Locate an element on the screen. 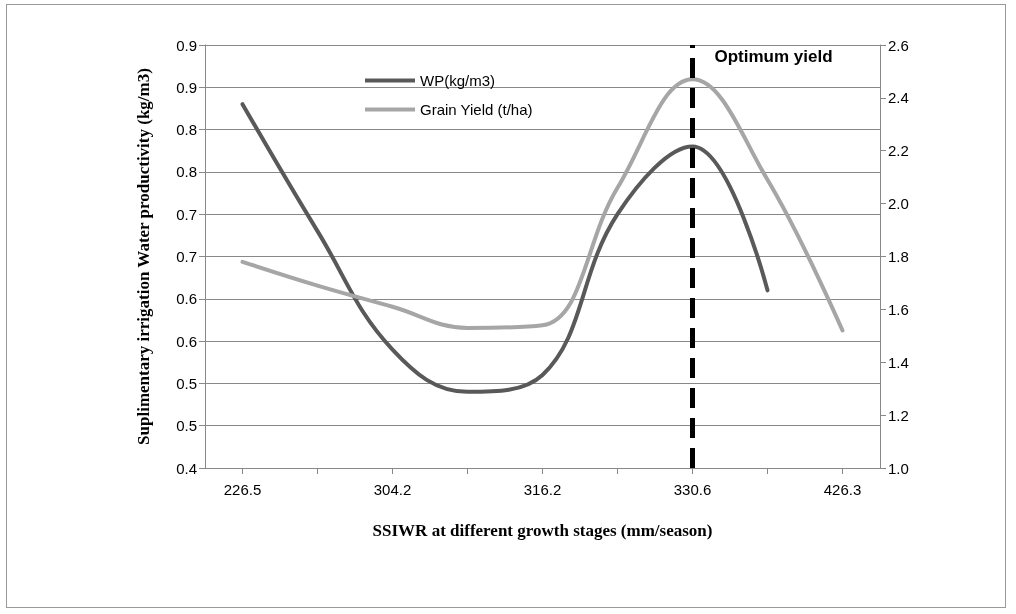 The image size is (1016, 614). y2-tick-label: 1.2 is located at coordinates (898, 415).